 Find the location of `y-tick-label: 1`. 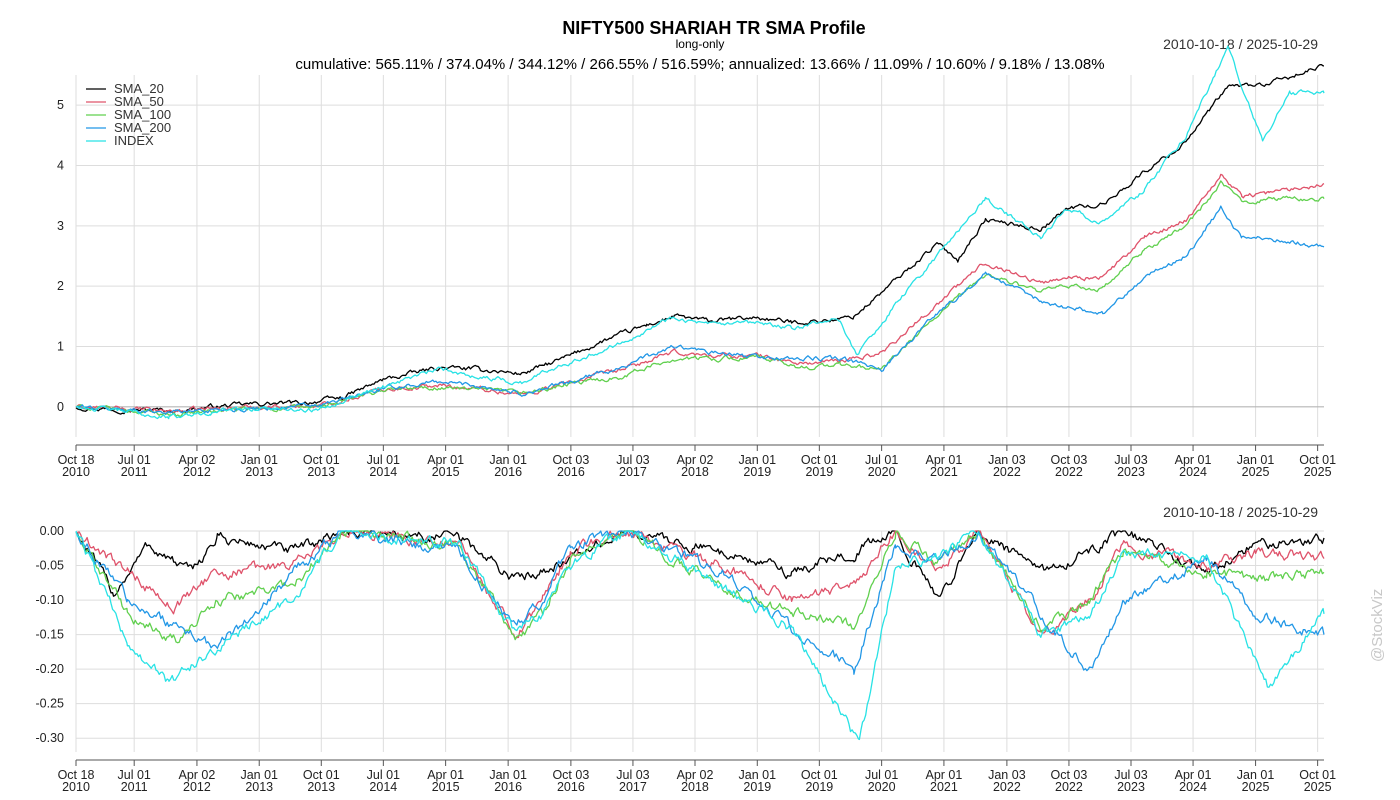

y-tick-label: 1 is located at coordinates (60, 347).